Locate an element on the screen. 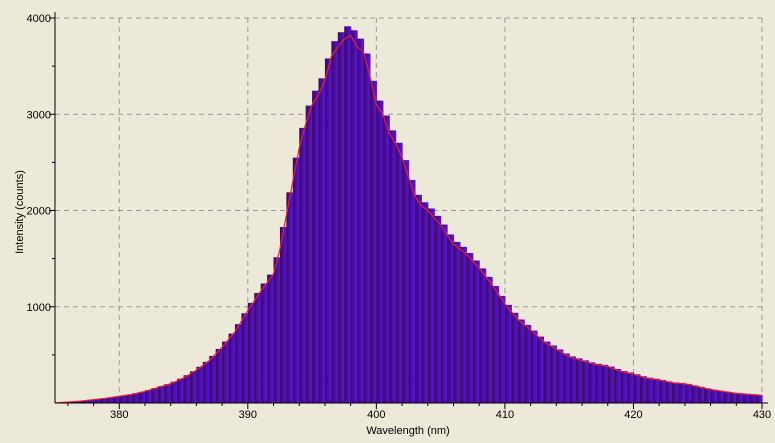  x-tick-label: 400 is located at coordinates (376, 415).